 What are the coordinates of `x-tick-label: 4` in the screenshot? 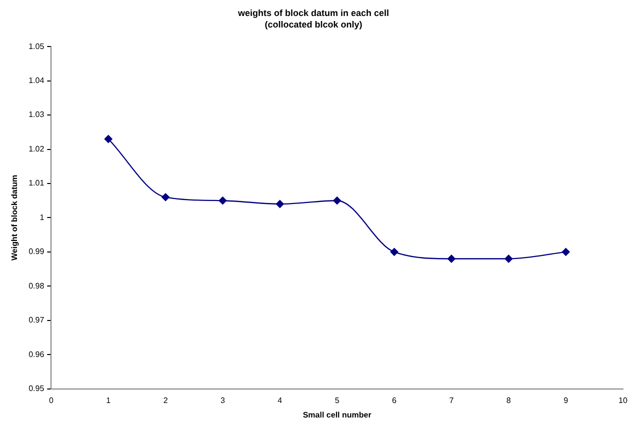 It's located at (280, 400).